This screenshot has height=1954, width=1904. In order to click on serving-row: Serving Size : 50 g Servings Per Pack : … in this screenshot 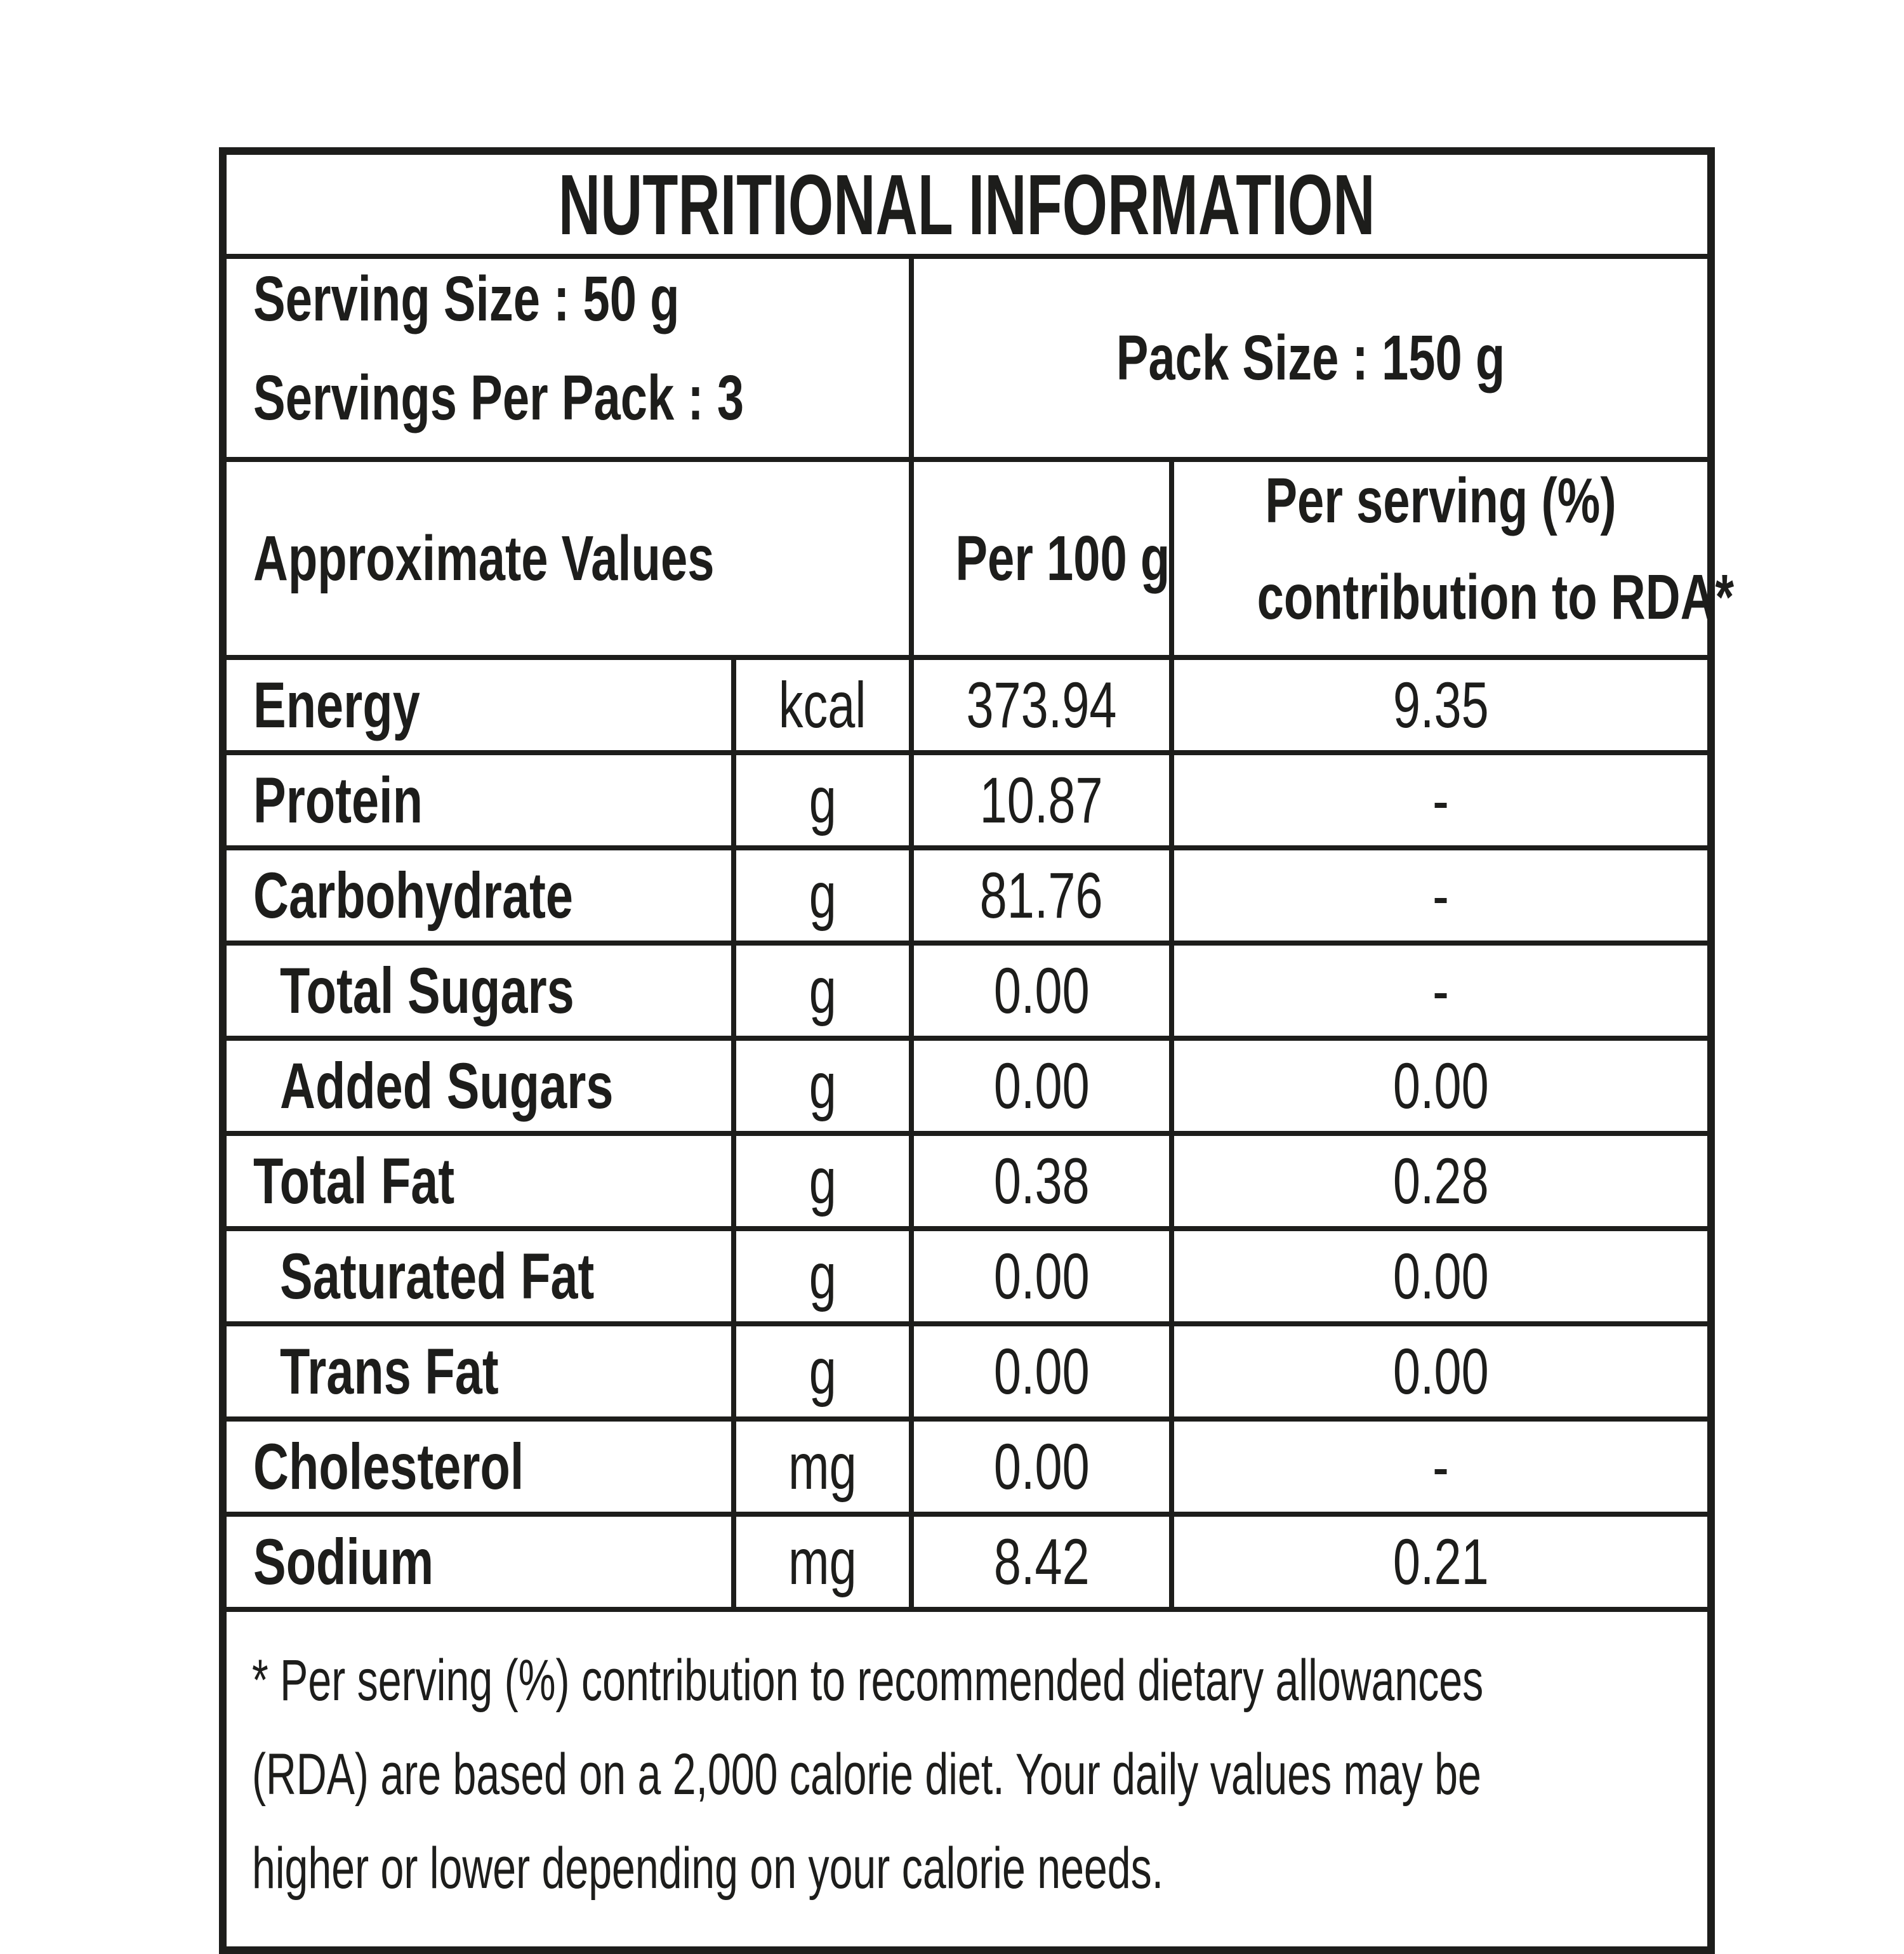, I will do `click(967, 358)`.